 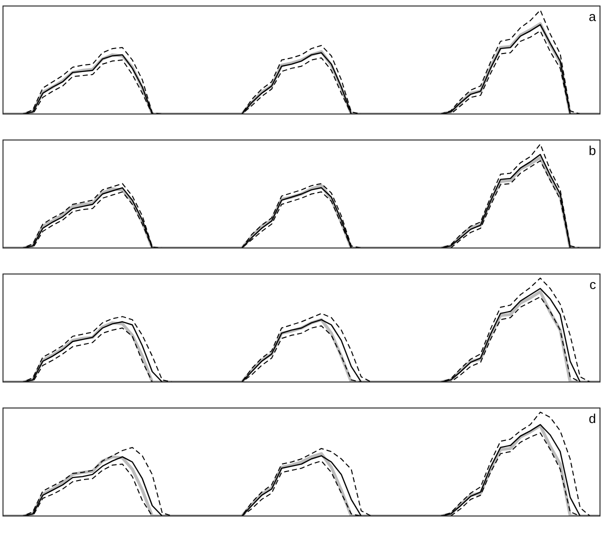 I want to click on chart-title: a, so click(x=592, y=16).